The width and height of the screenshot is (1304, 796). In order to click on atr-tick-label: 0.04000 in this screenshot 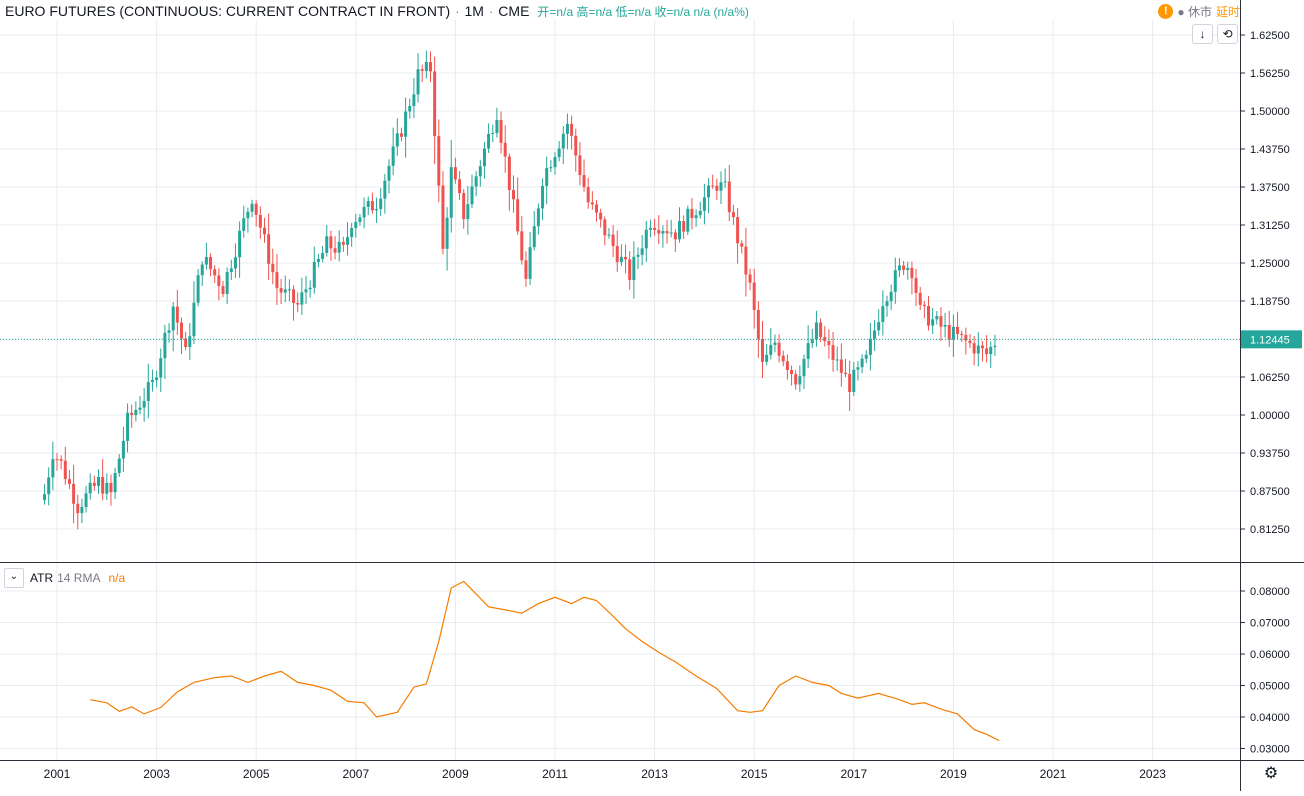, I will do `click(1270, 718)`.